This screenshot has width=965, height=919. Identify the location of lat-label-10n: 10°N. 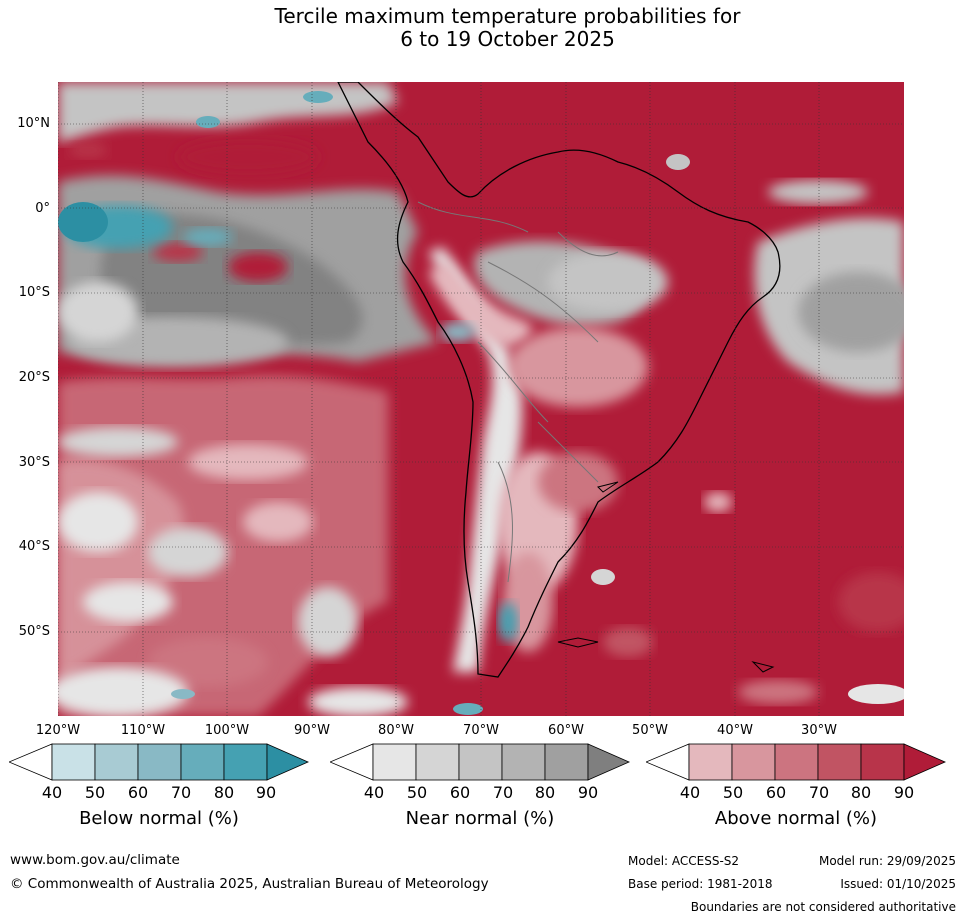
(33, 123).